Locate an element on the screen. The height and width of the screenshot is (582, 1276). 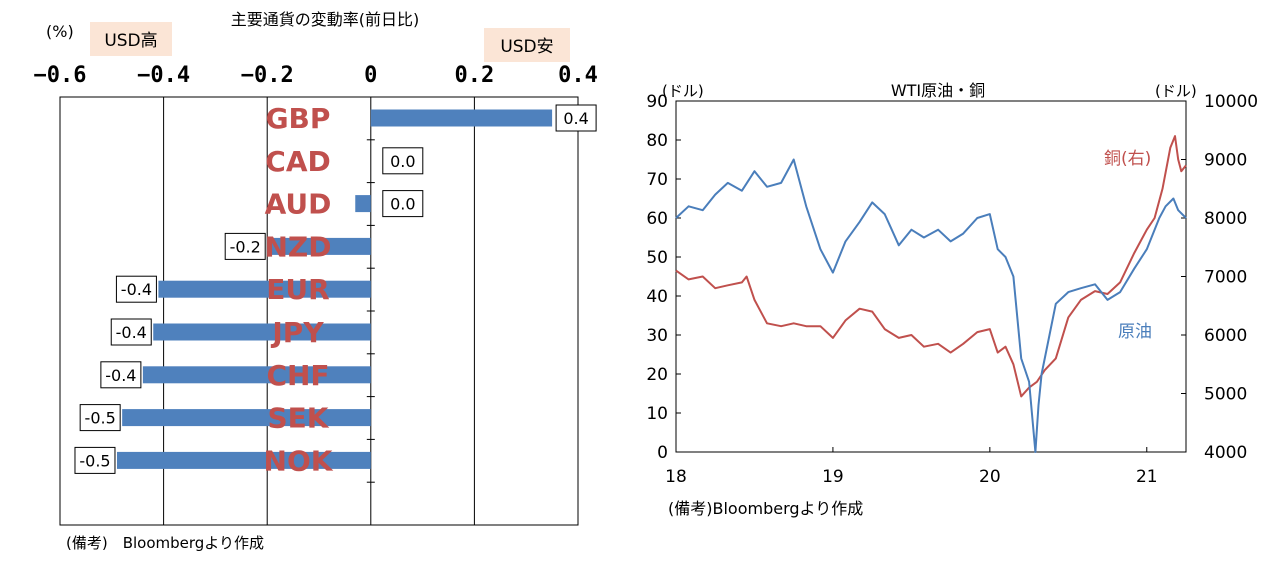
left-axis-tick-label: 80 is located at coordinates (657, 141).